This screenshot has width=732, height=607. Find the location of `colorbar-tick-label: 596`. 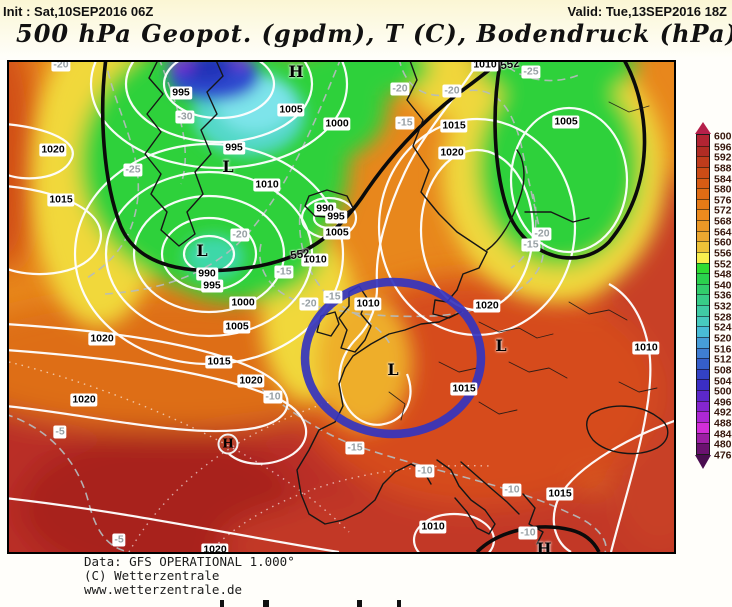

colorbar-tick-label: 596 is located at coordinates (723, 147).